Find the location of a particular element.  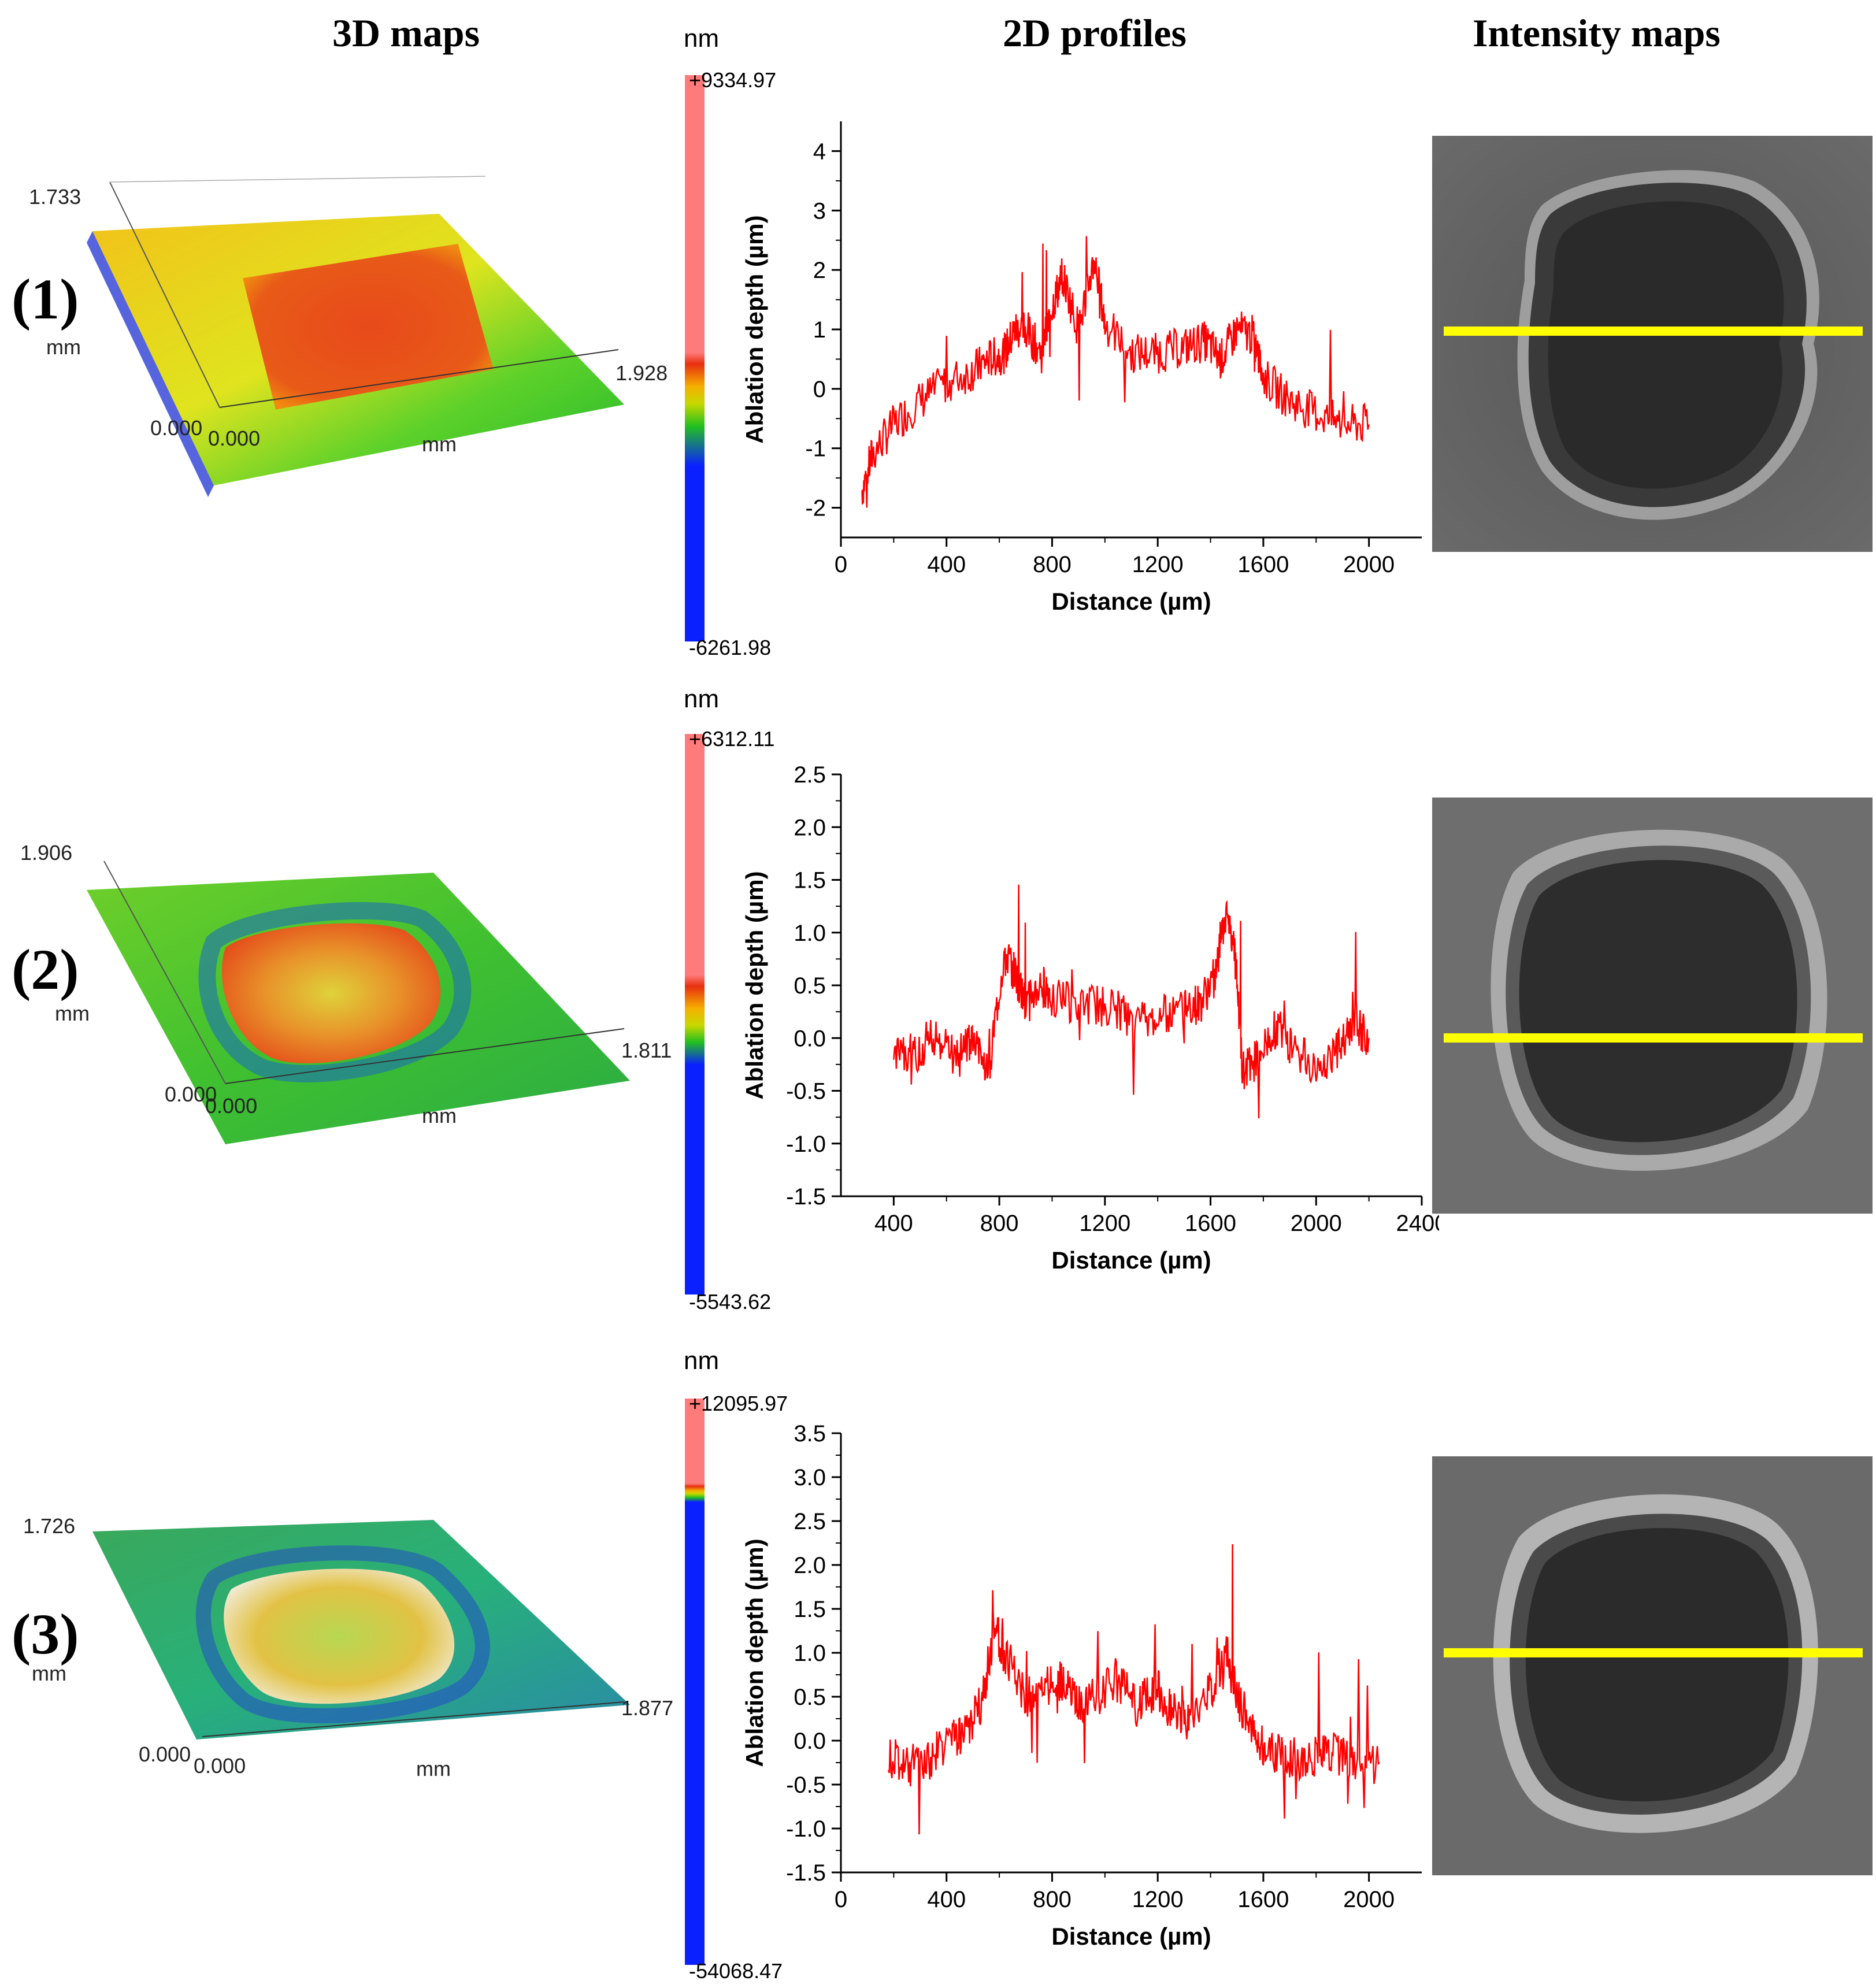

y-tick-label: 0 is located at coordinates (819, 389).